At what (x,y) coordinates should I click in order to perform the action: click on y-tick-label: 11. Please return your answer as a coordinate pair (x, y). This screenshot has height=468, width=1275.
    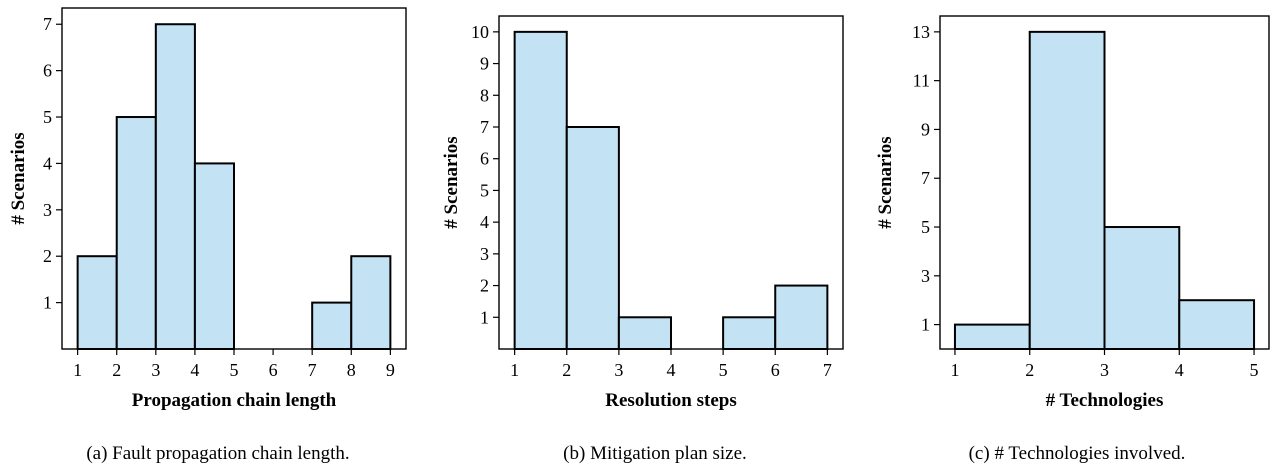
    Looking at the image, I should click on (921, 81).